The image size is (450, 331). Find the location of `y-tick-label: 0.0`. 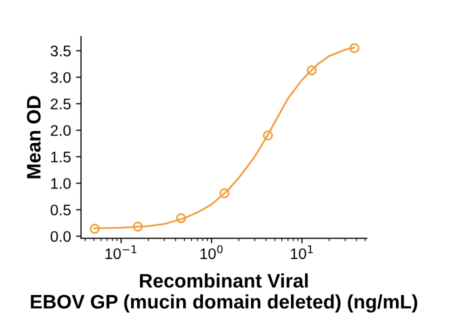

y-tick-label: 0.0 is located at coordinates (60, 236).